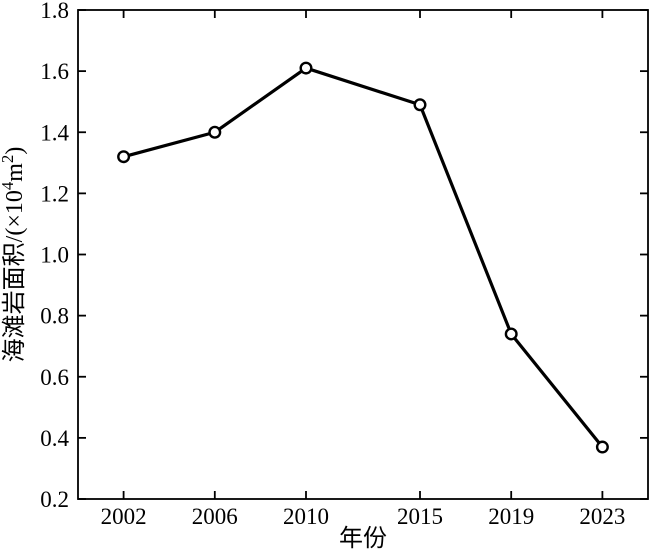  What do you see at coordinates (363, 516) in the screenshot?
I see `x-tick-labels: 2002 2006 2010 2015 2019 2023` at bounding box center [363, 516].